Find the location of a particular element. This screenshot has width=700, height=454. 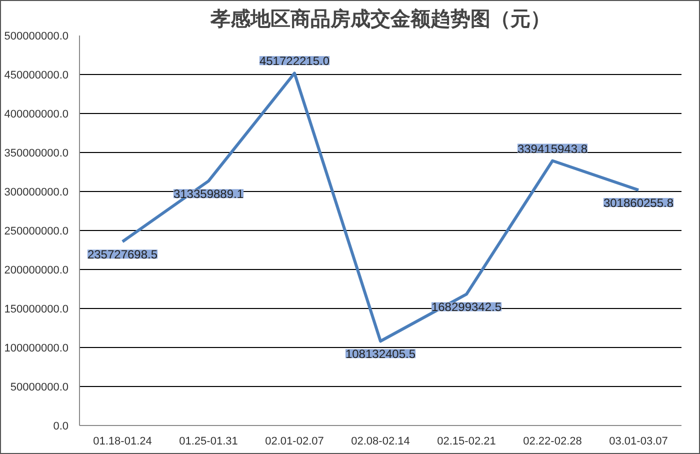

y-tick-label: 100000000.0 is located at coordinates (36, 348).